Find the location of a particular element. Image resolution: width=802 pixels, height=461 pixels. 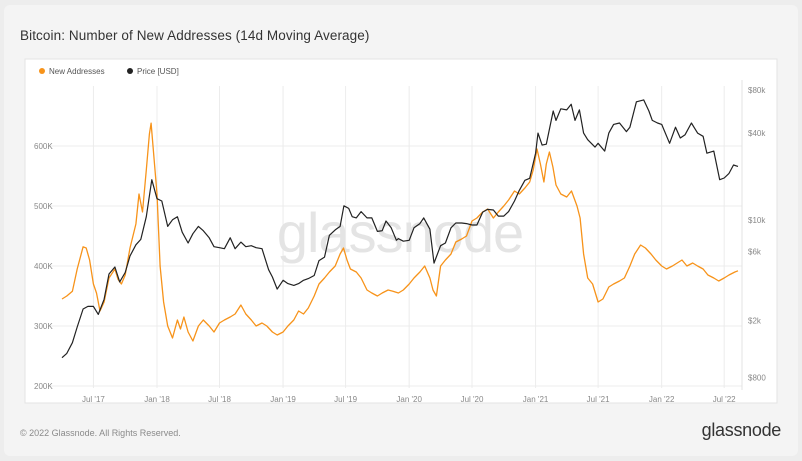

y-right-tick-label: $10k is located at coordinates (757, 220).